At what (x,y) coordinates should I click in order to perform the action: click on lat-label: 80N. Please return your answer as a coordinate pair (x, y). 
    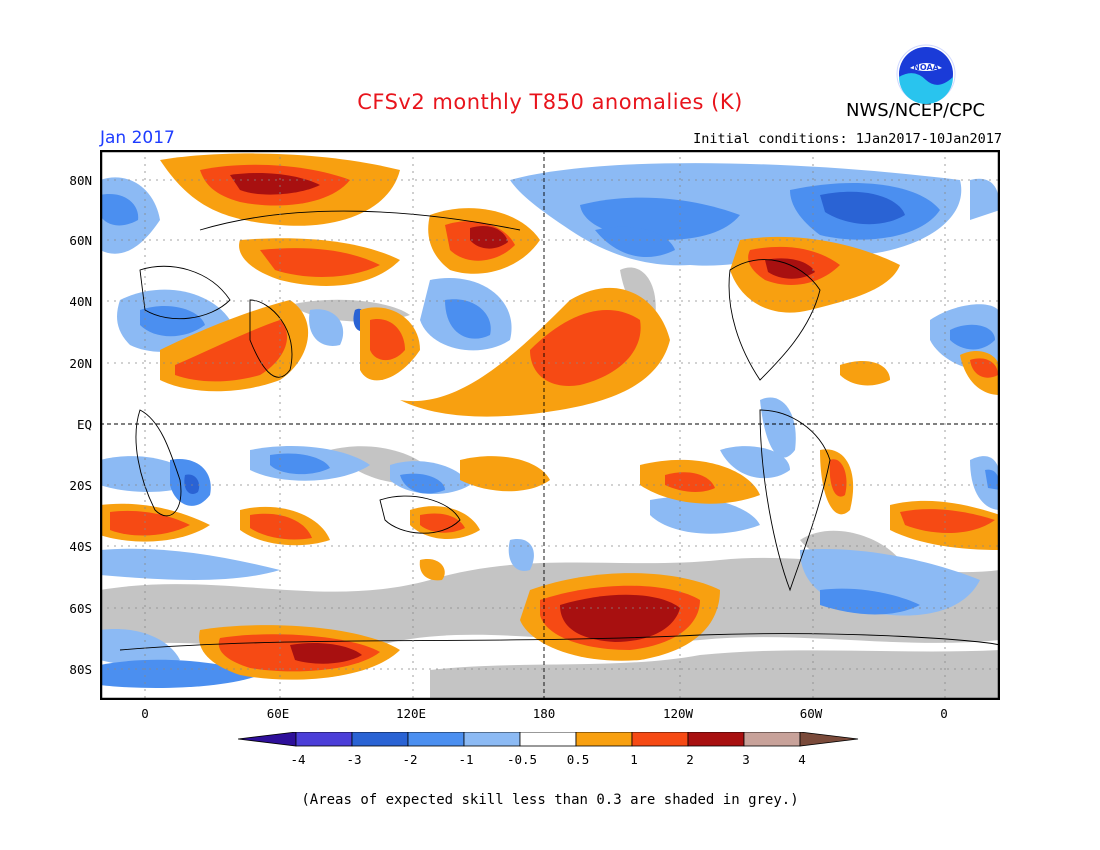
    Looking at the image, I should click on (80, 180).